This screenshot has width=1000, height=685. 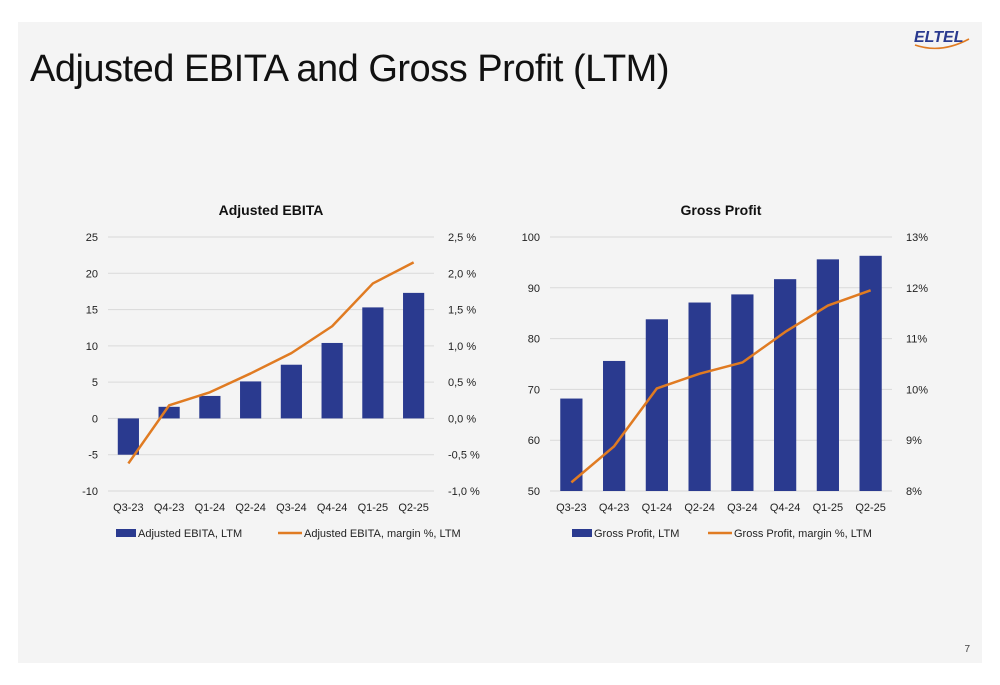 I want to click on y2-tick-label: 13%, so click(x=917, y=238).